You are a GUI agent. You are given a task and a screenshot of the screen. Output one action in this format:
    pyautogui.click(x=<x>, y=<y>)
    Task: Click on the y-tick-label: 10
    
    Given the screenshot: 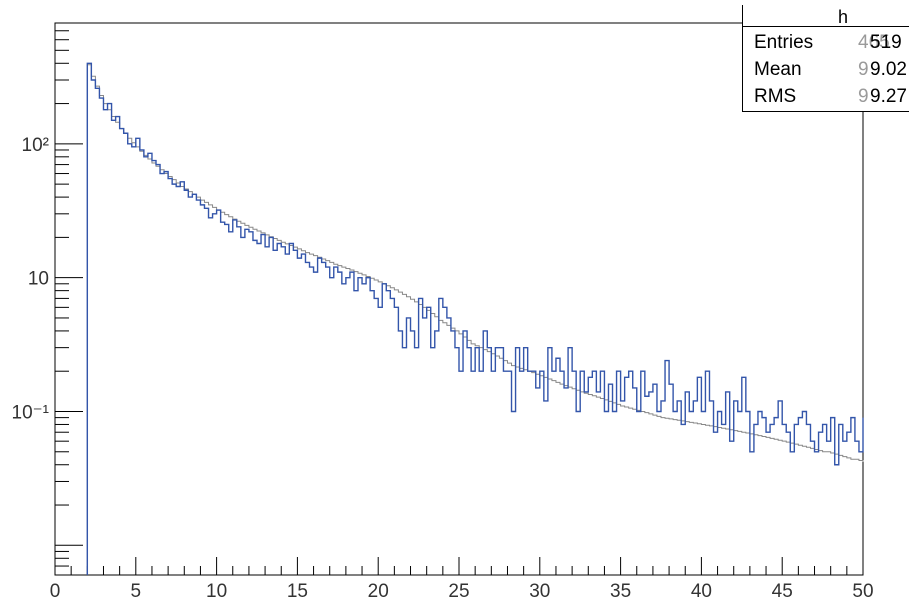 What is the action you would take?
    pyautogui.click(x=38, y=279)
    